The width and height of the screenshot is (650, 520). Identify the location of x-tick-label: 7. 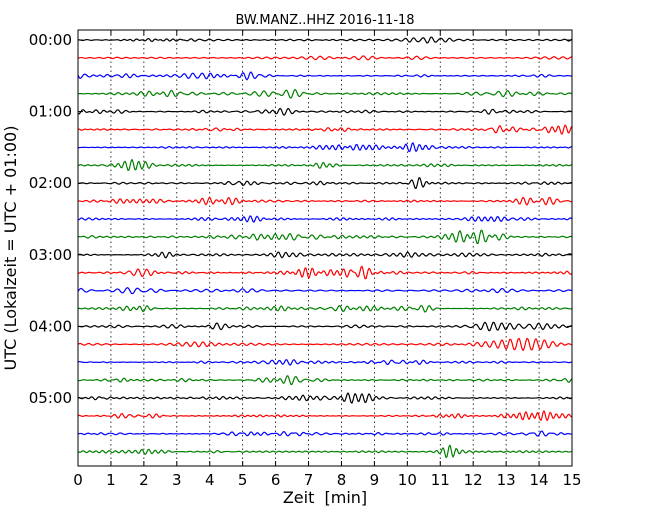
(309, 480).